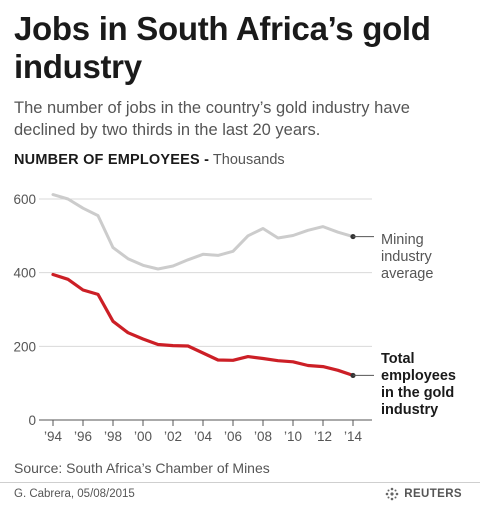  Describe the element at coordinates (112, 160) in the screenshot. I see `measure-label: NUMBER OF EMPLOYEES -` at that location.